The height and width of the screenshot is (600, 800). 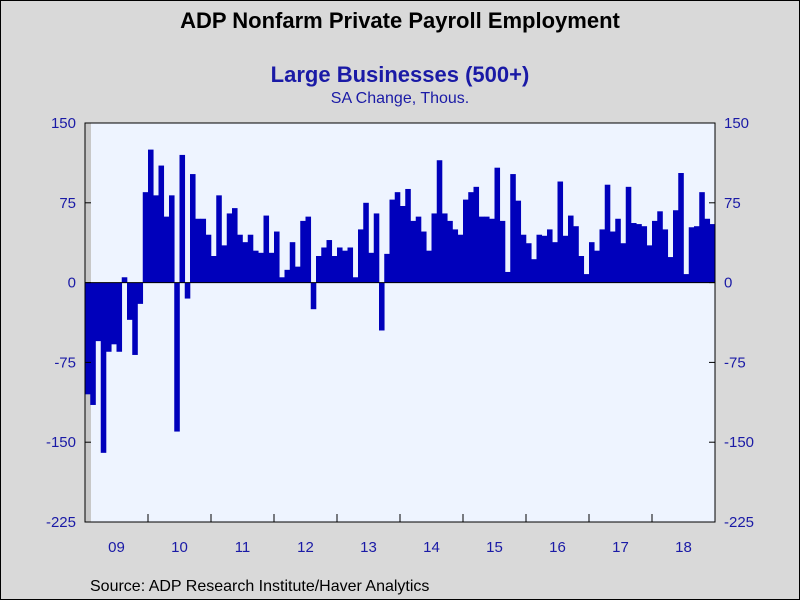 What do you see at coordinates (72, 283) in the screenshot?
I see `y-tick-label-left: 0` at bounding box center [72, 283].